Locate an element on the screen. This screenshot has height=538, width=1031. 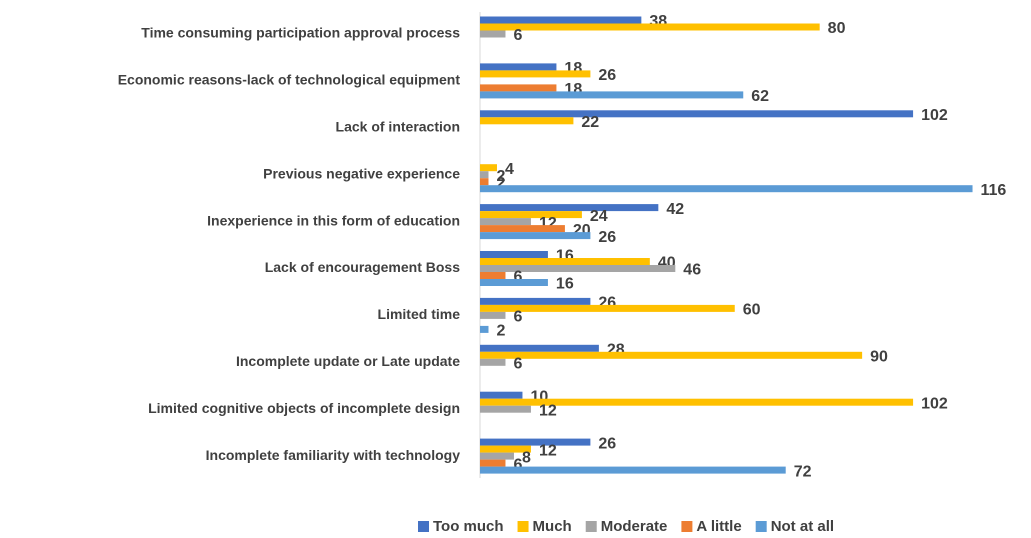
data-label: 90 is located at coordinates (879, 357).